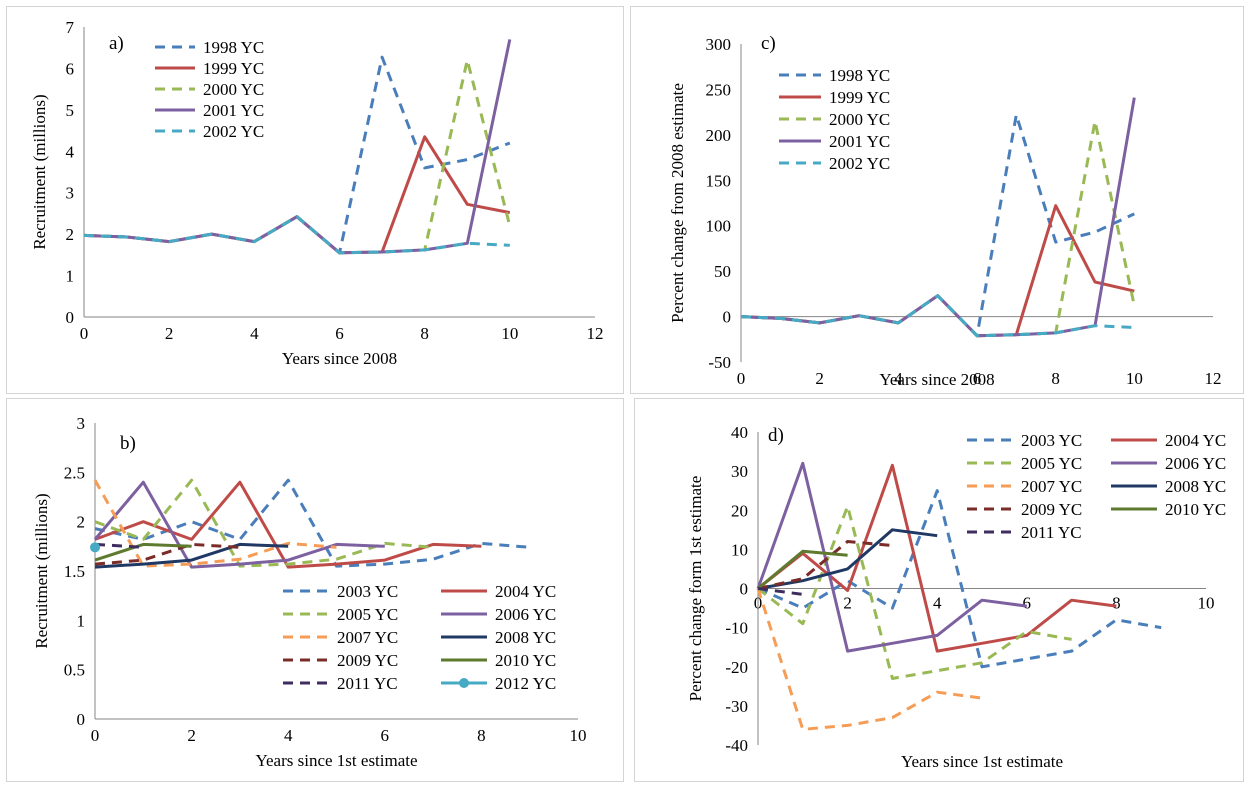  I want to click on series-line-2005-yc, so click(914, 592).